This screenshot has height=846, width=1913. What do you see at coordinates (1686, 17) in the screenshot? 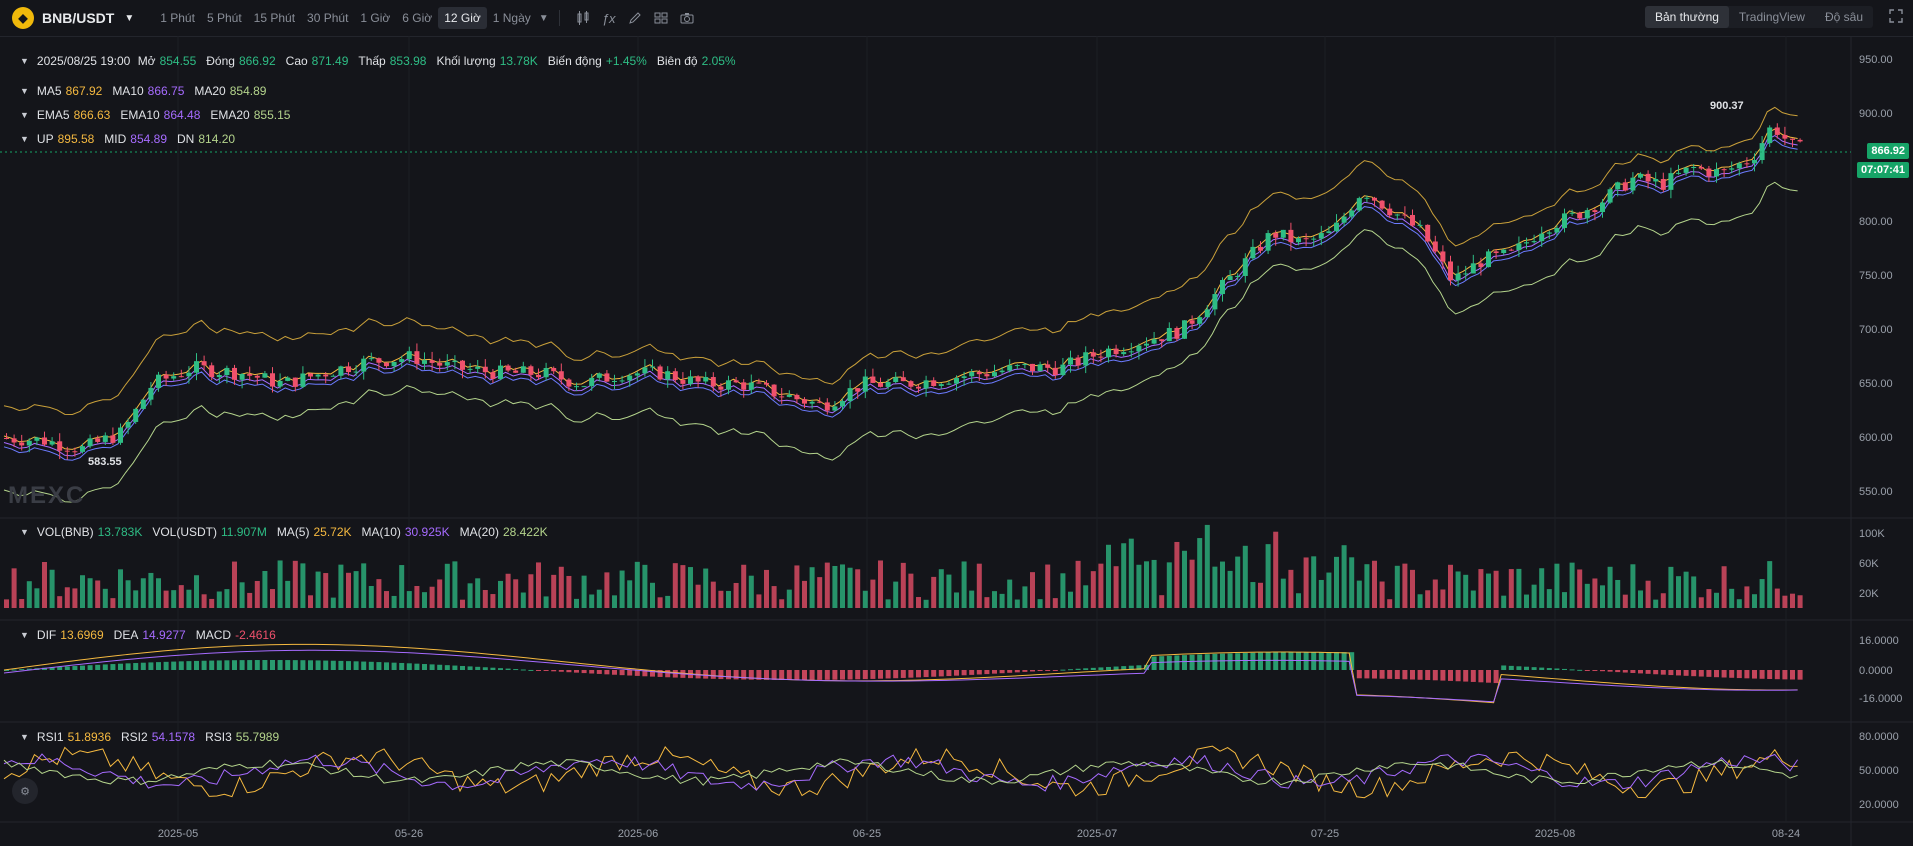
I see `tab-basic-view: Bản thường` at bounding box center [1686, 17].